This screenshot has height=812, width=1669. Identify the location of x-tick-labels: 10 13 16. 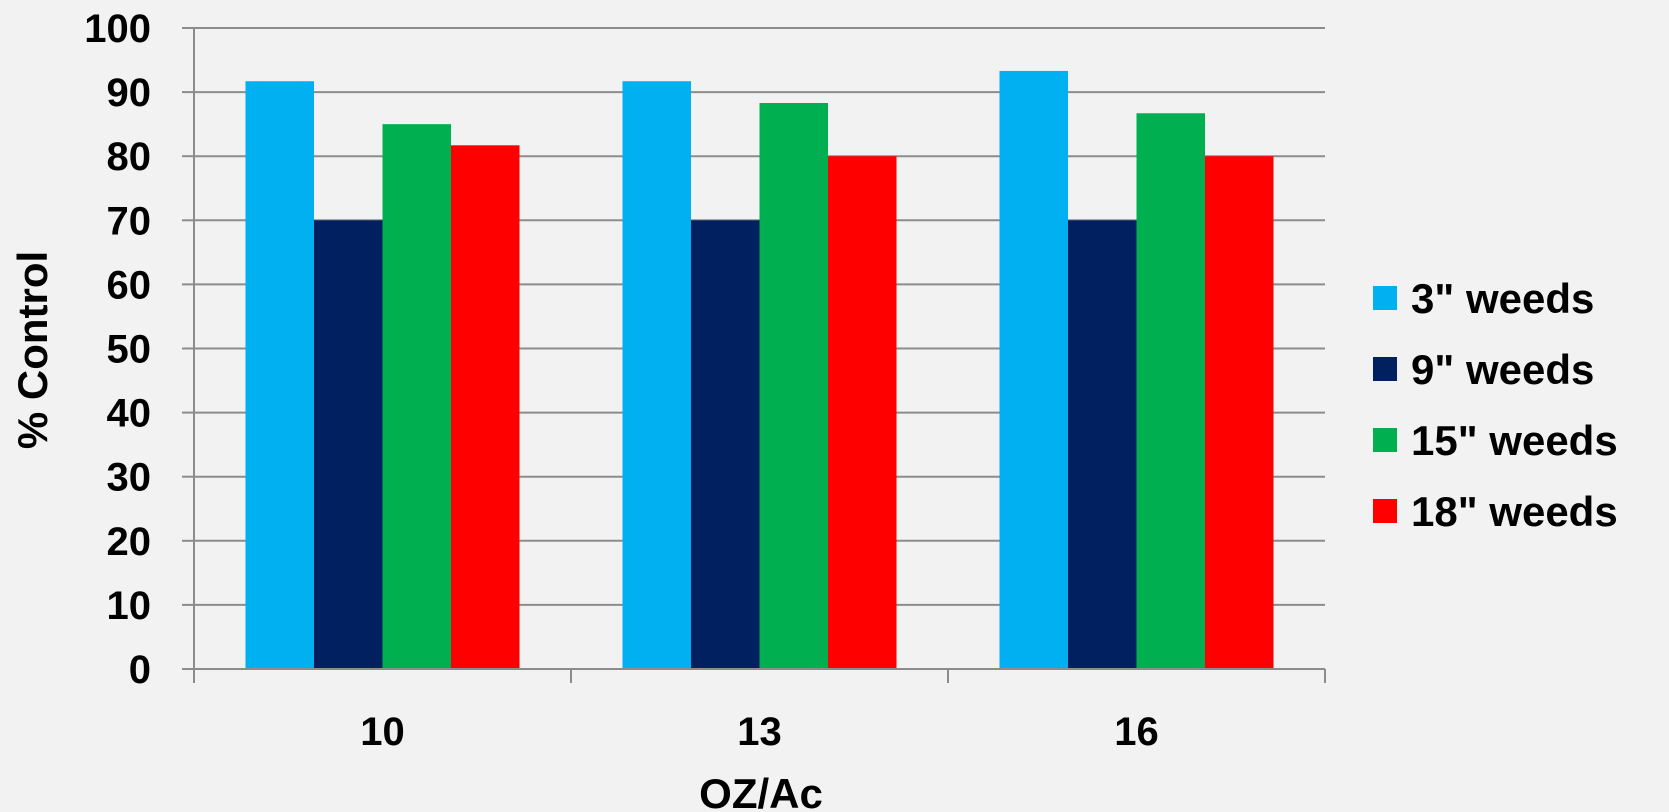
(759, 732).